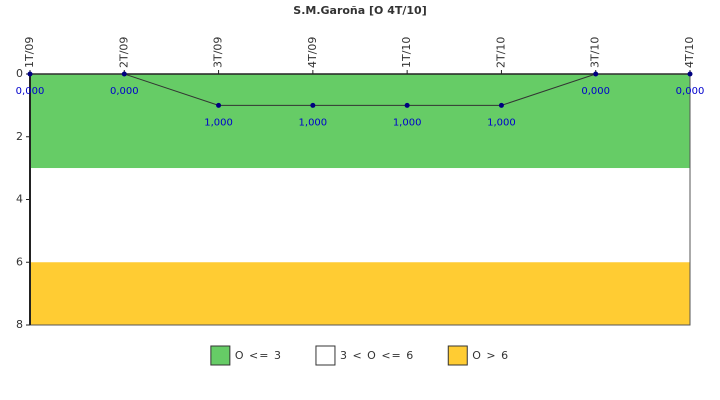 The height and width of the screenshot is (400, 720). What do you see at coordinates (19, 261) in the screenshot?
I see `y-tick-label: 6` at bounding box center [19, 261].